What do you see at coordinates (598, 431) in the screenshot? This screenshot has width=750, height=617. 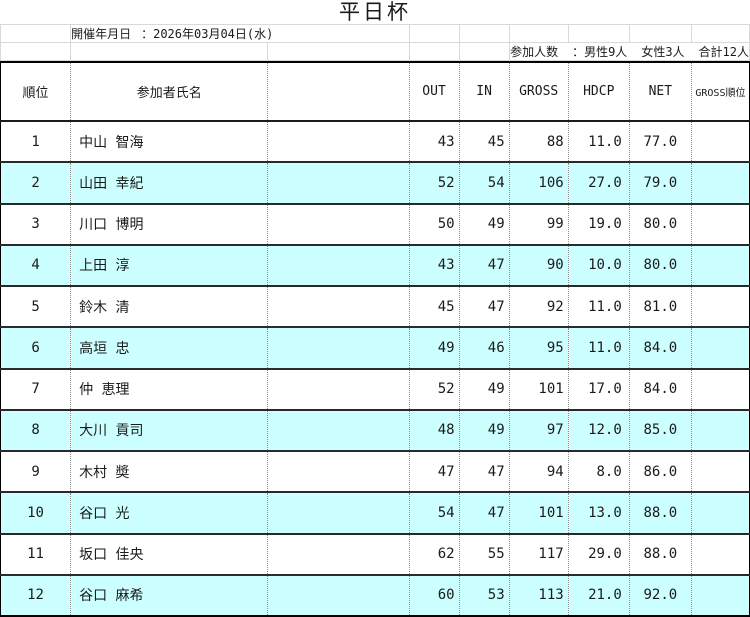 I see `hdcp-cell: 12.0` at bounding box center [598, 431].